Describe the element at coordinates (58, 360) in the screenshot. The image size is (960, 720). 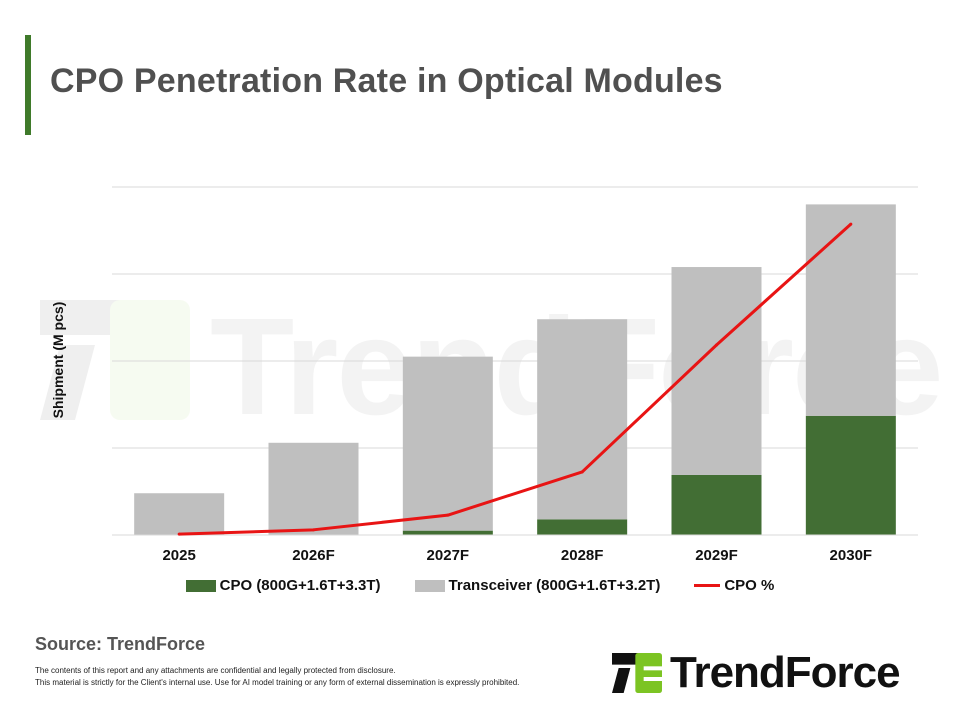
I see `y-axis-label: Shipment (M pcs)` at that location.